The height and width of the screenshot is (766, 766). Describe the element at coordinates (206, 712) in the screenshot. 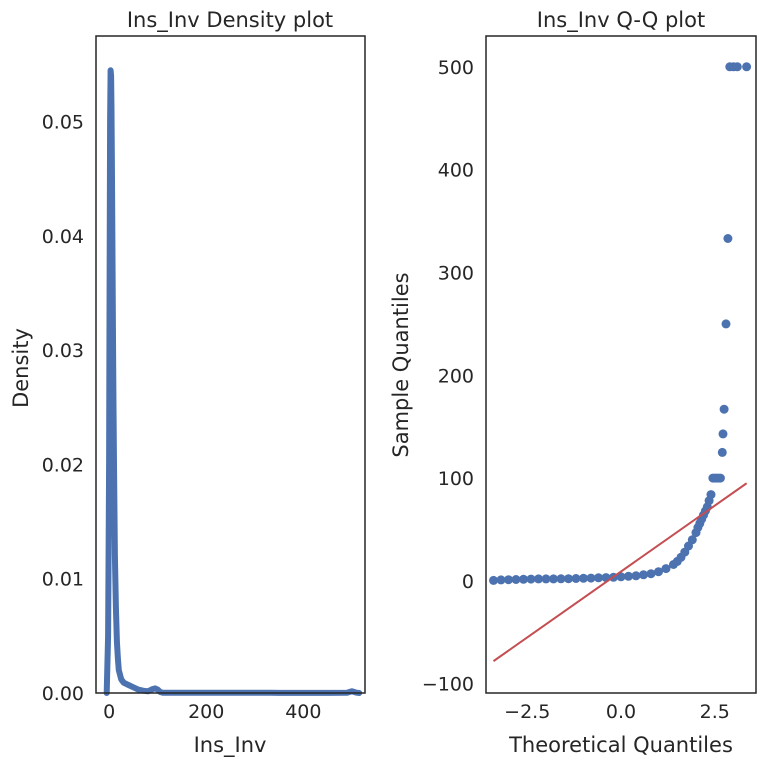

I see `density-x-tick-label: 200` at that location.